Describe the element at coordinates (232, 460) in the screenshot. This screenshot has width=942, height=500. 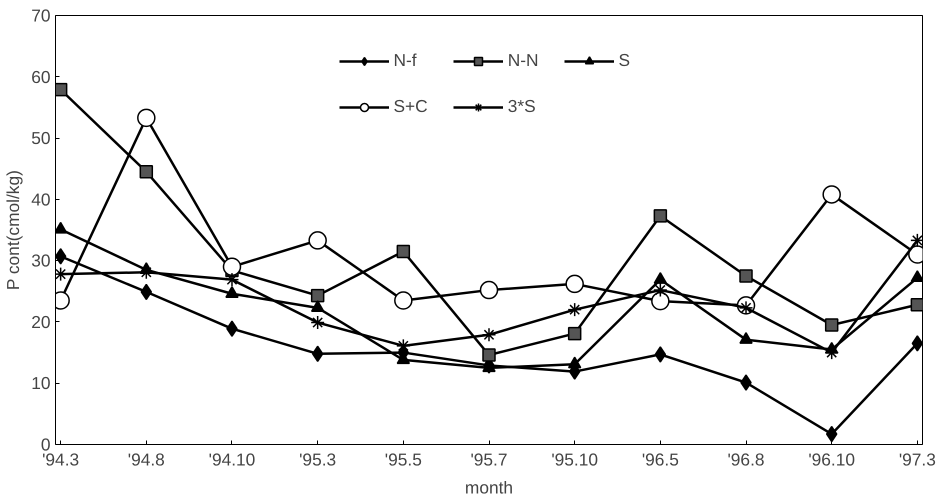
I see `x-tick-label: '94.10` at that location.